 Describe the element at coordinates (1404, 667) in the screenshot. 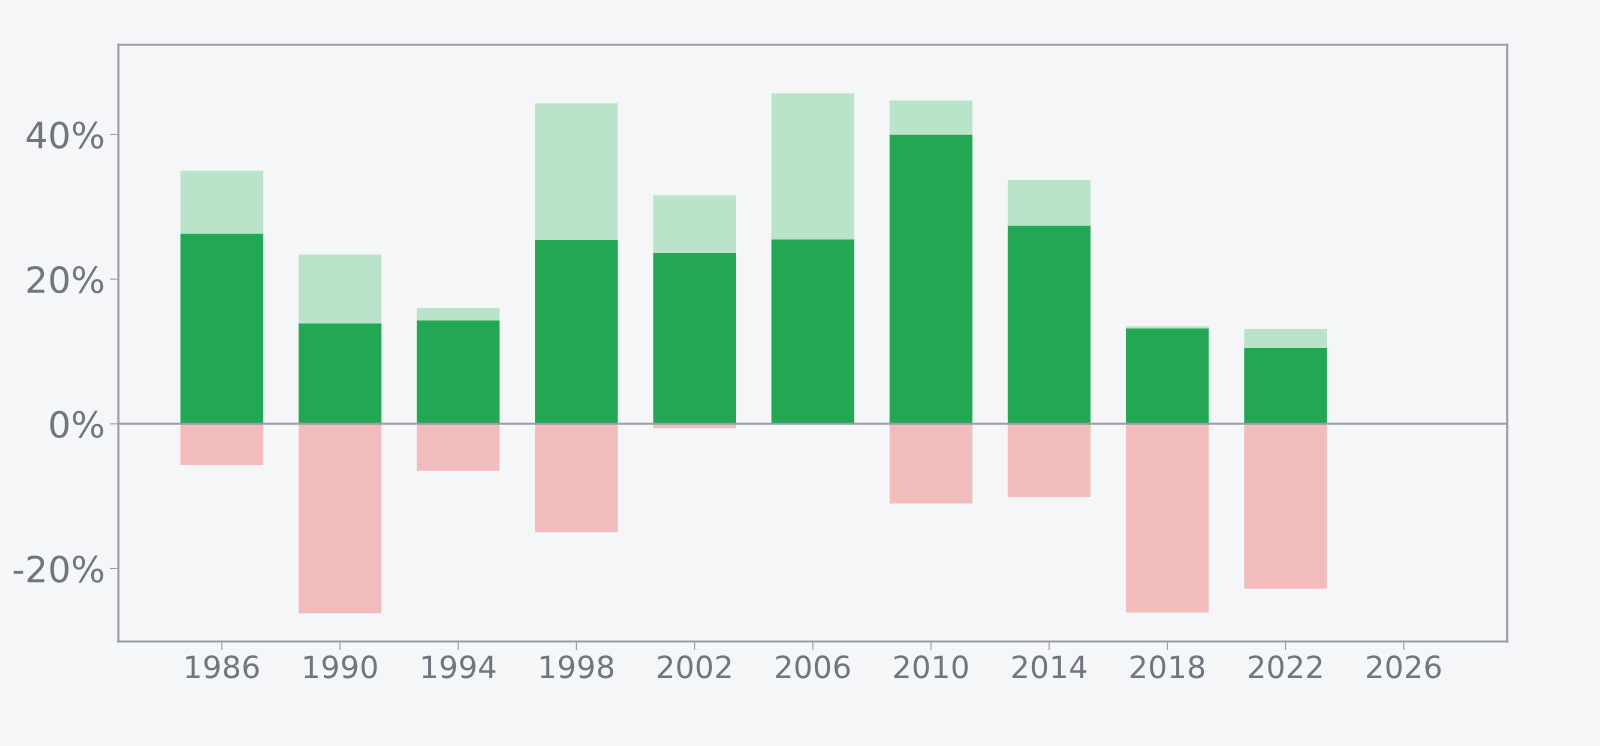

I see `x-tick-label: 2026` at that location.